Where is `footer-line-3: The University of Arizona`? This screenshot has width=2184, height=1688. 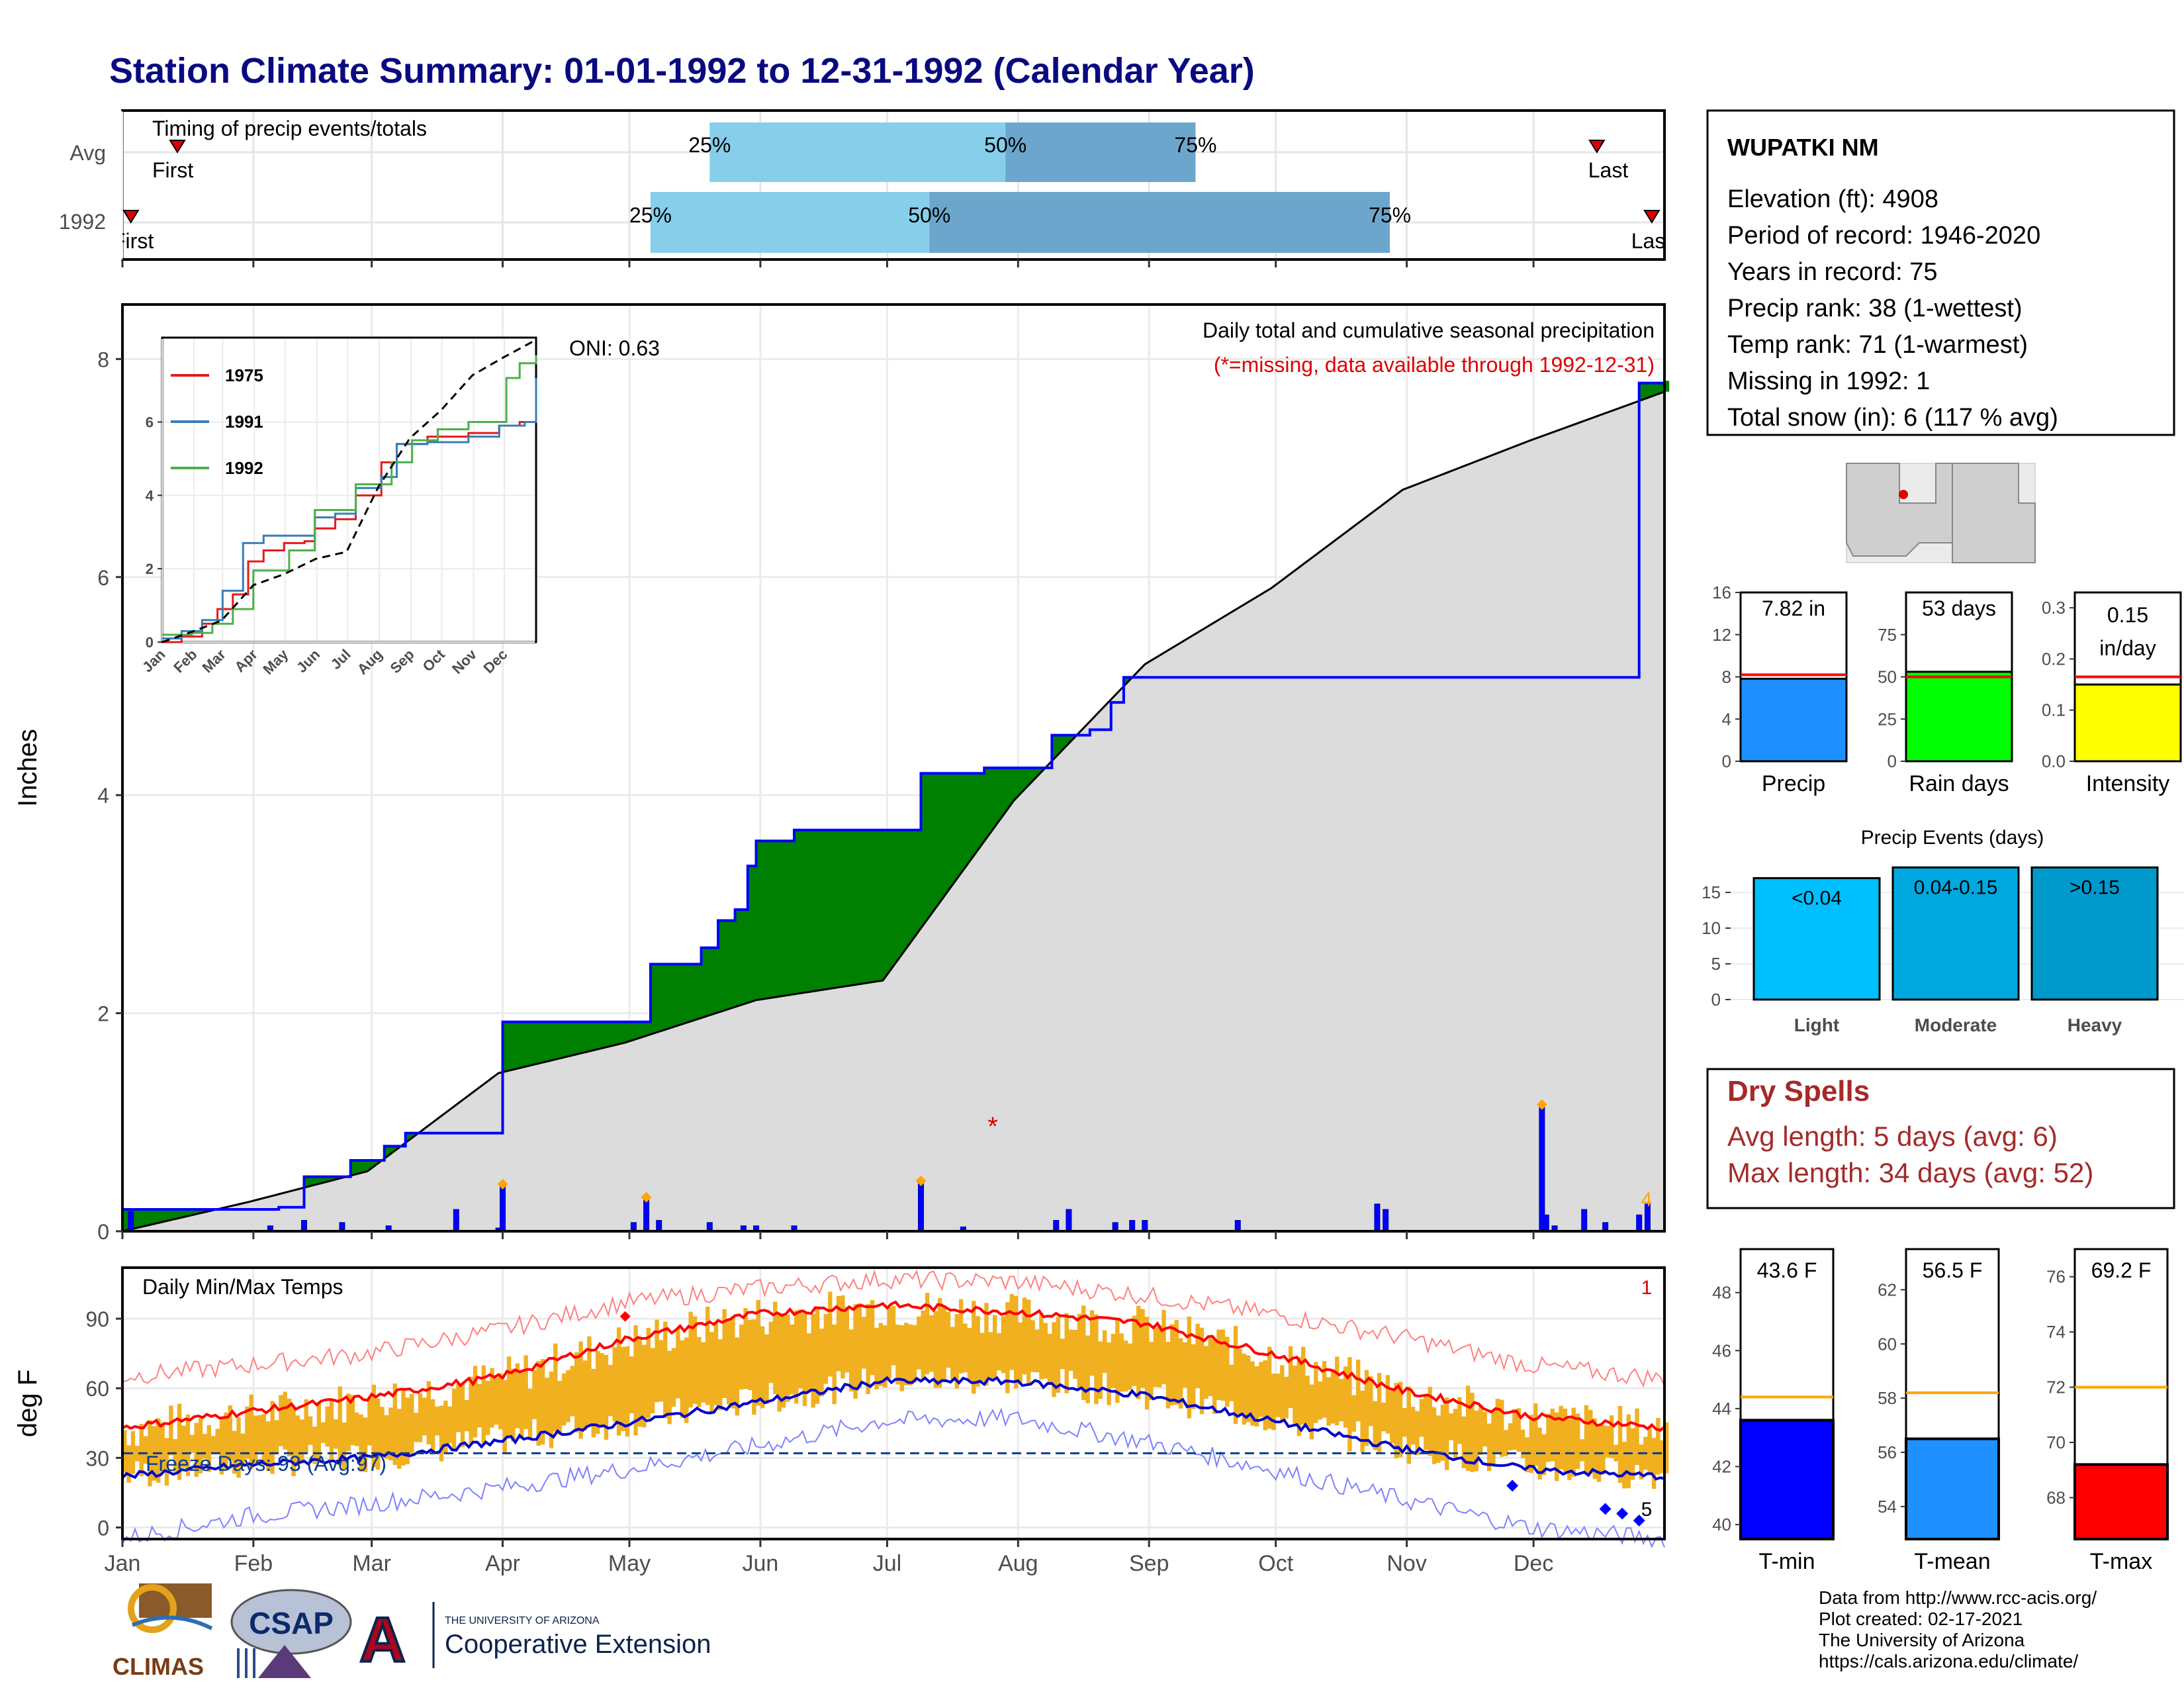 footer-line-3: The University of Arizona is located at coordinates (1922, 1640).